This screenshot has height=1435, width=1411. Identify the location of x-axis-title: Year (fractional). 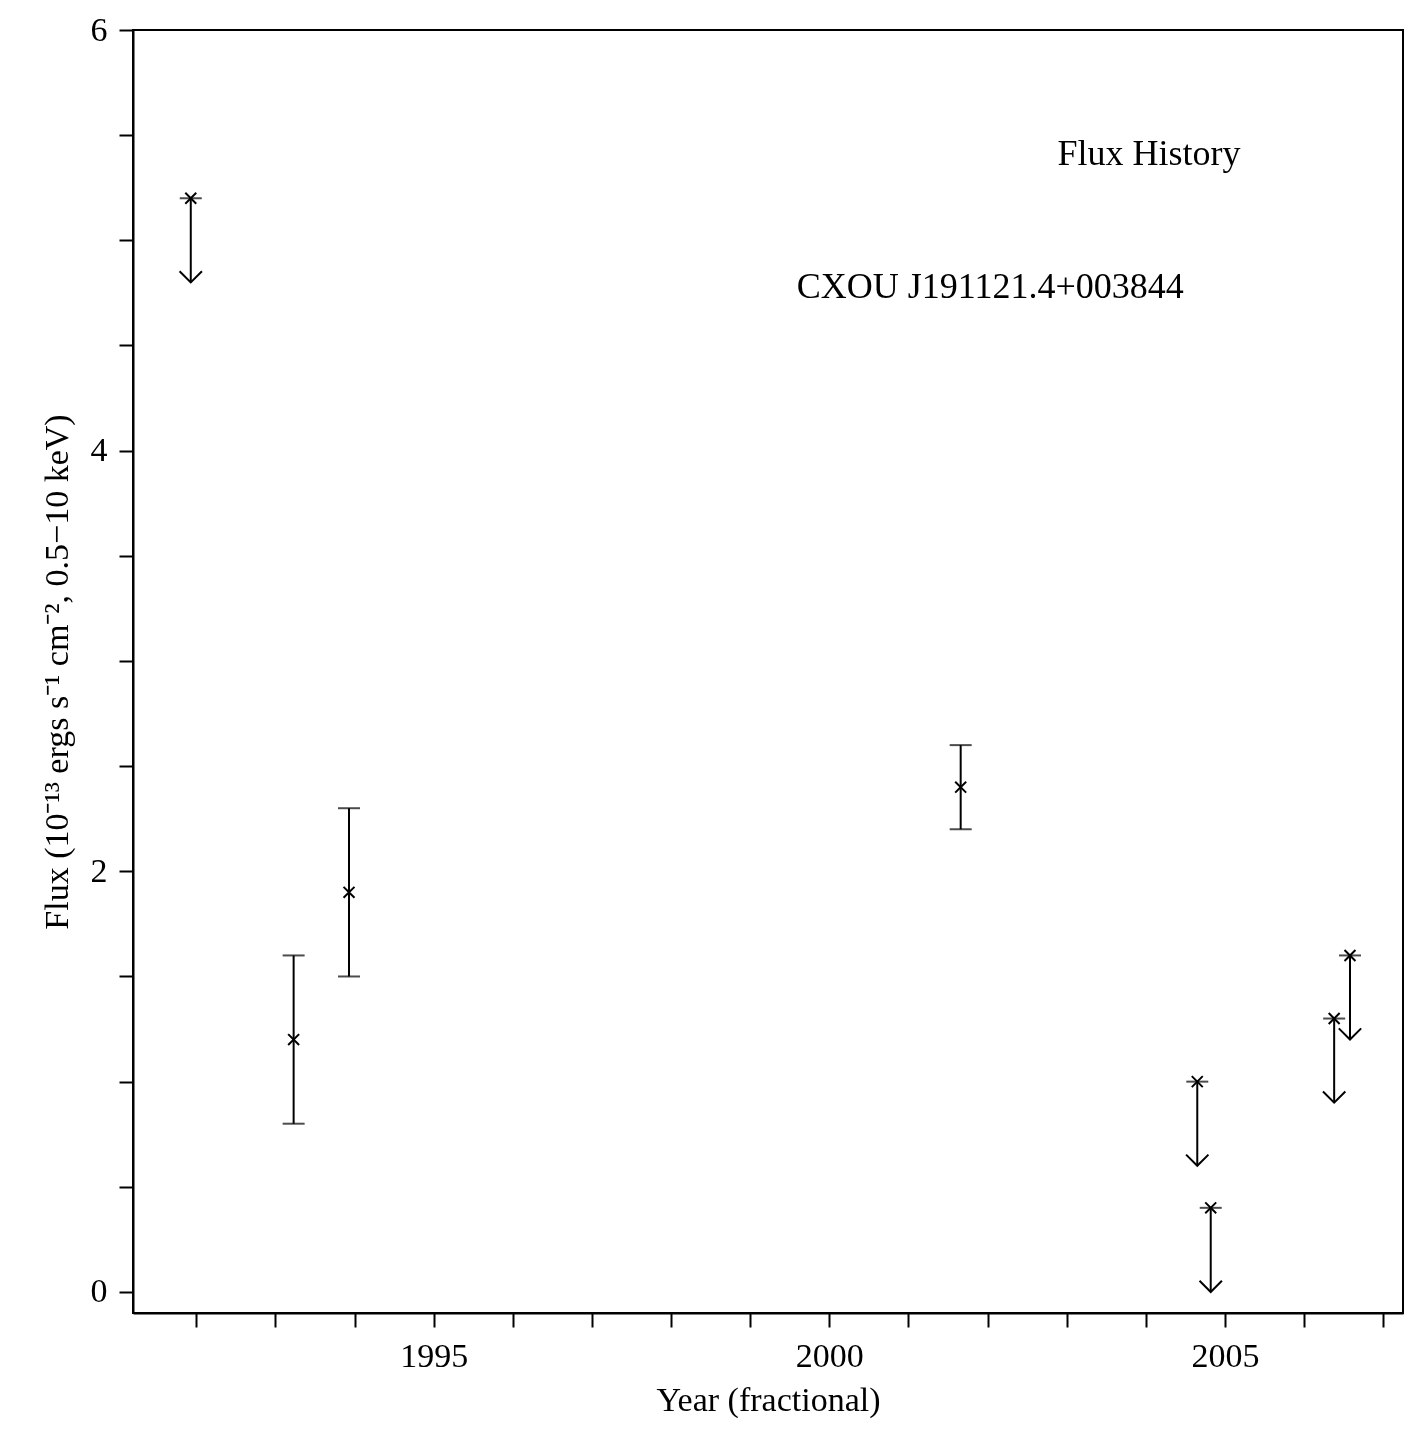
(768, 1399).